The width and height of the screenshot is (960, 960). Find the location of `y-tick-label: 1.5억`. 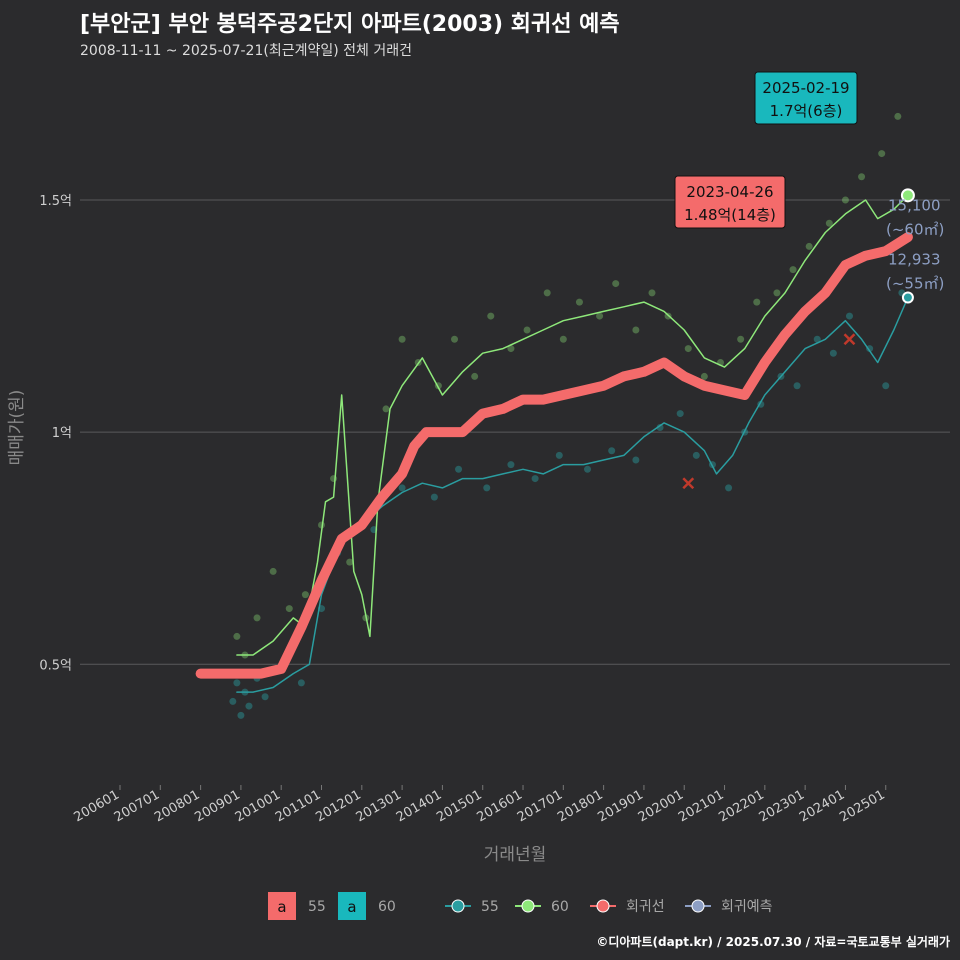

y-tick-label: 1.5억 is located at coordinates (55, 201).